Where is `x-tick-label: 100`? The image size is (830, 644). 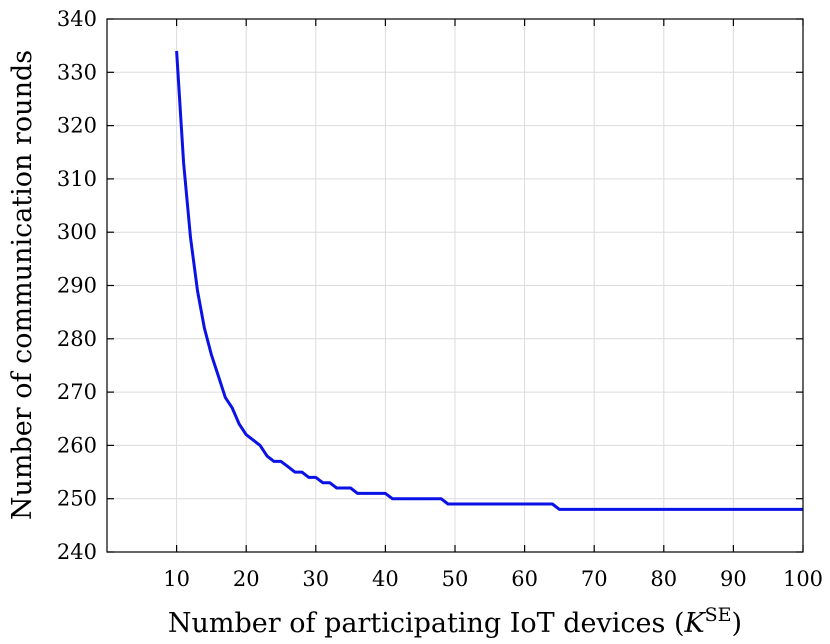
x-tick-label: 100 is located at coordinates (803, 579).